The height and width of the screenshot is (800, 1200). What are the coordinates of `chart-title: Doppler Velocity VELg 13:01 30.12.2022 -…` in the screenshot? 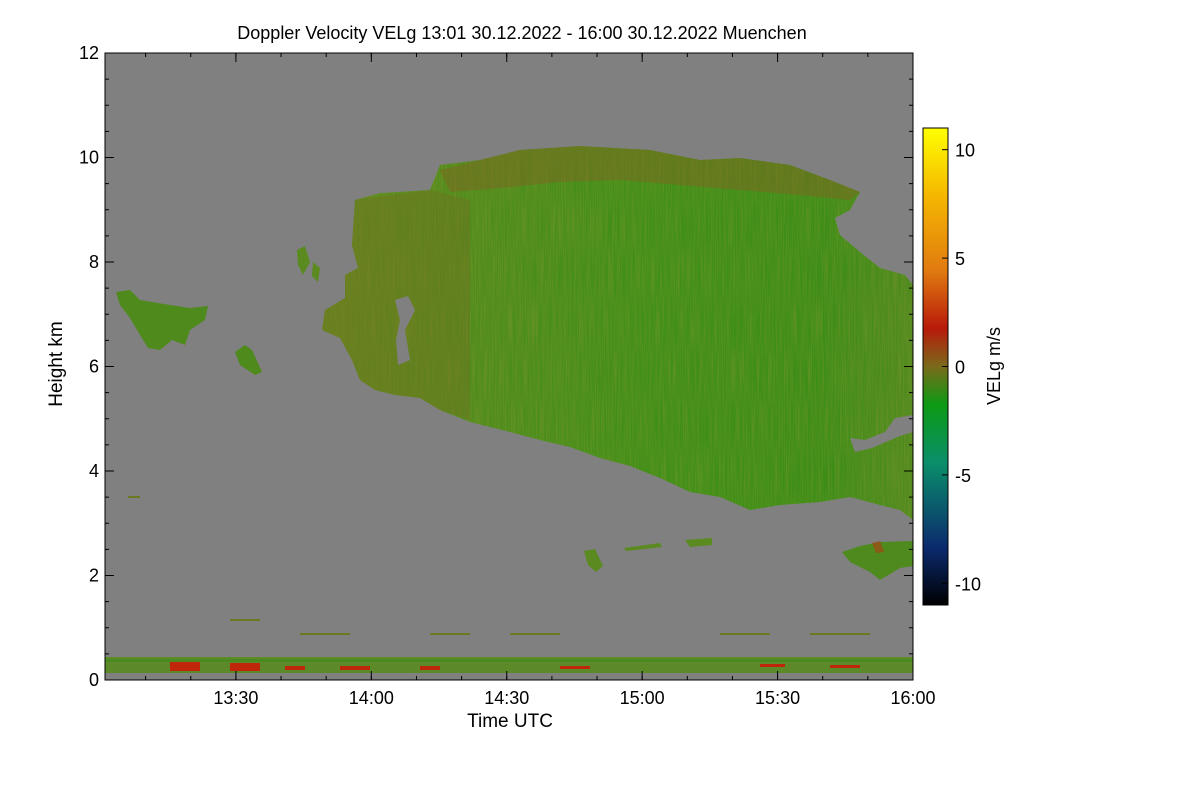 It's located at (521, 33).